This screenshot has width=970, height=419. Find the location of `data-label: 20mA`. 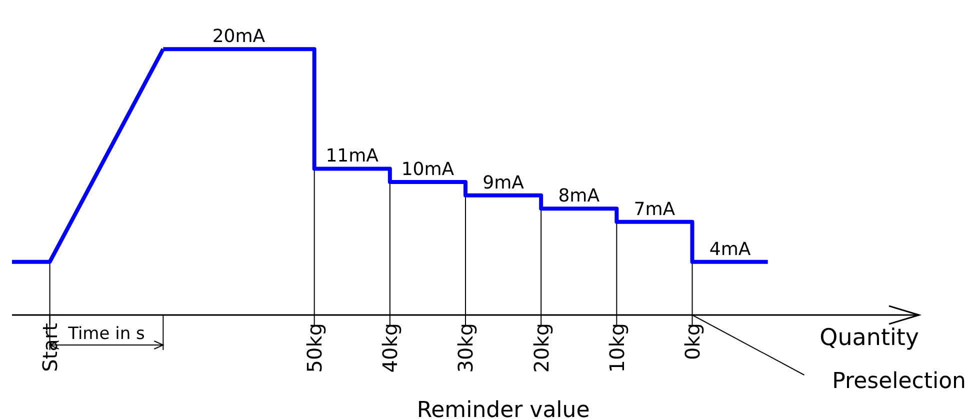

data-label: 20mA is located at coordinates (239, 37).